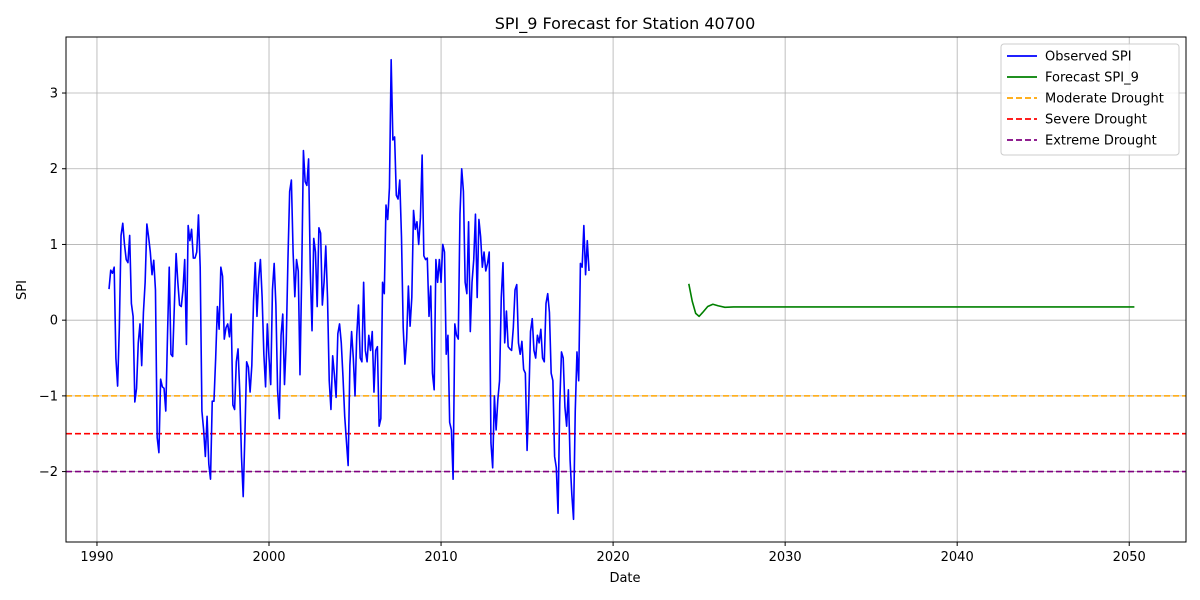 The width and height of the screenshot is (1200, 600). I want to click on y-tick-label: 3, so click(54, 94).